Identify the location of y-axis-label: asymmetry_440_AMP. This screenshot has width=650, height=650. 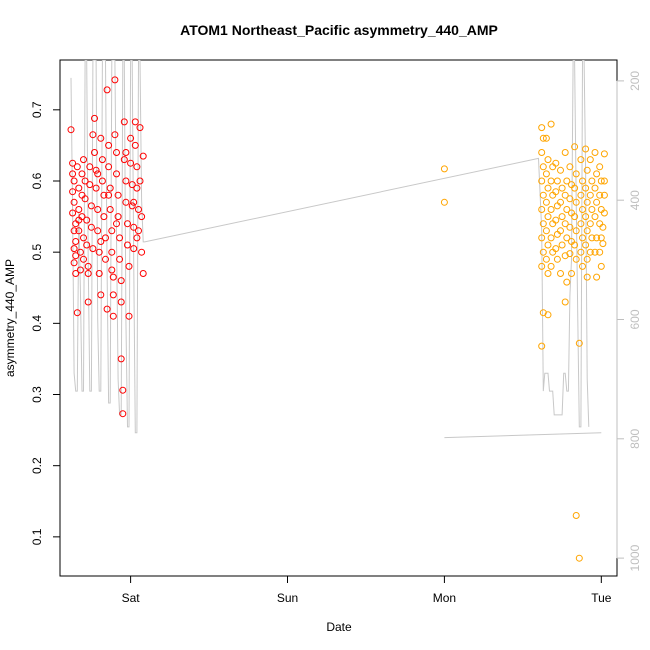
(10, 318).